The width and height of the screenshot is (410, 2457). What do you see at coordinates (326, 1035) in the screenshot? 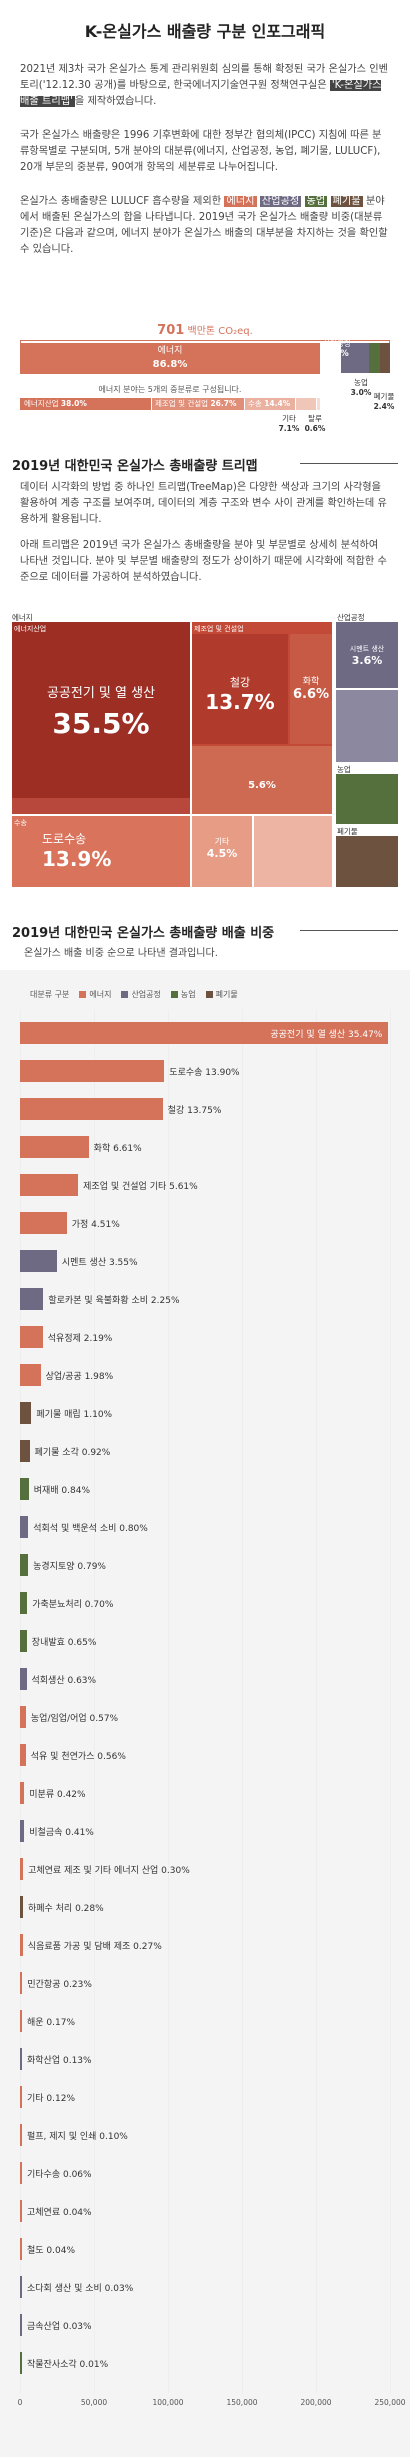
I see `bar-label: 공공전기 및 열 생산 35.47%` at bounding box center [326, 1035].